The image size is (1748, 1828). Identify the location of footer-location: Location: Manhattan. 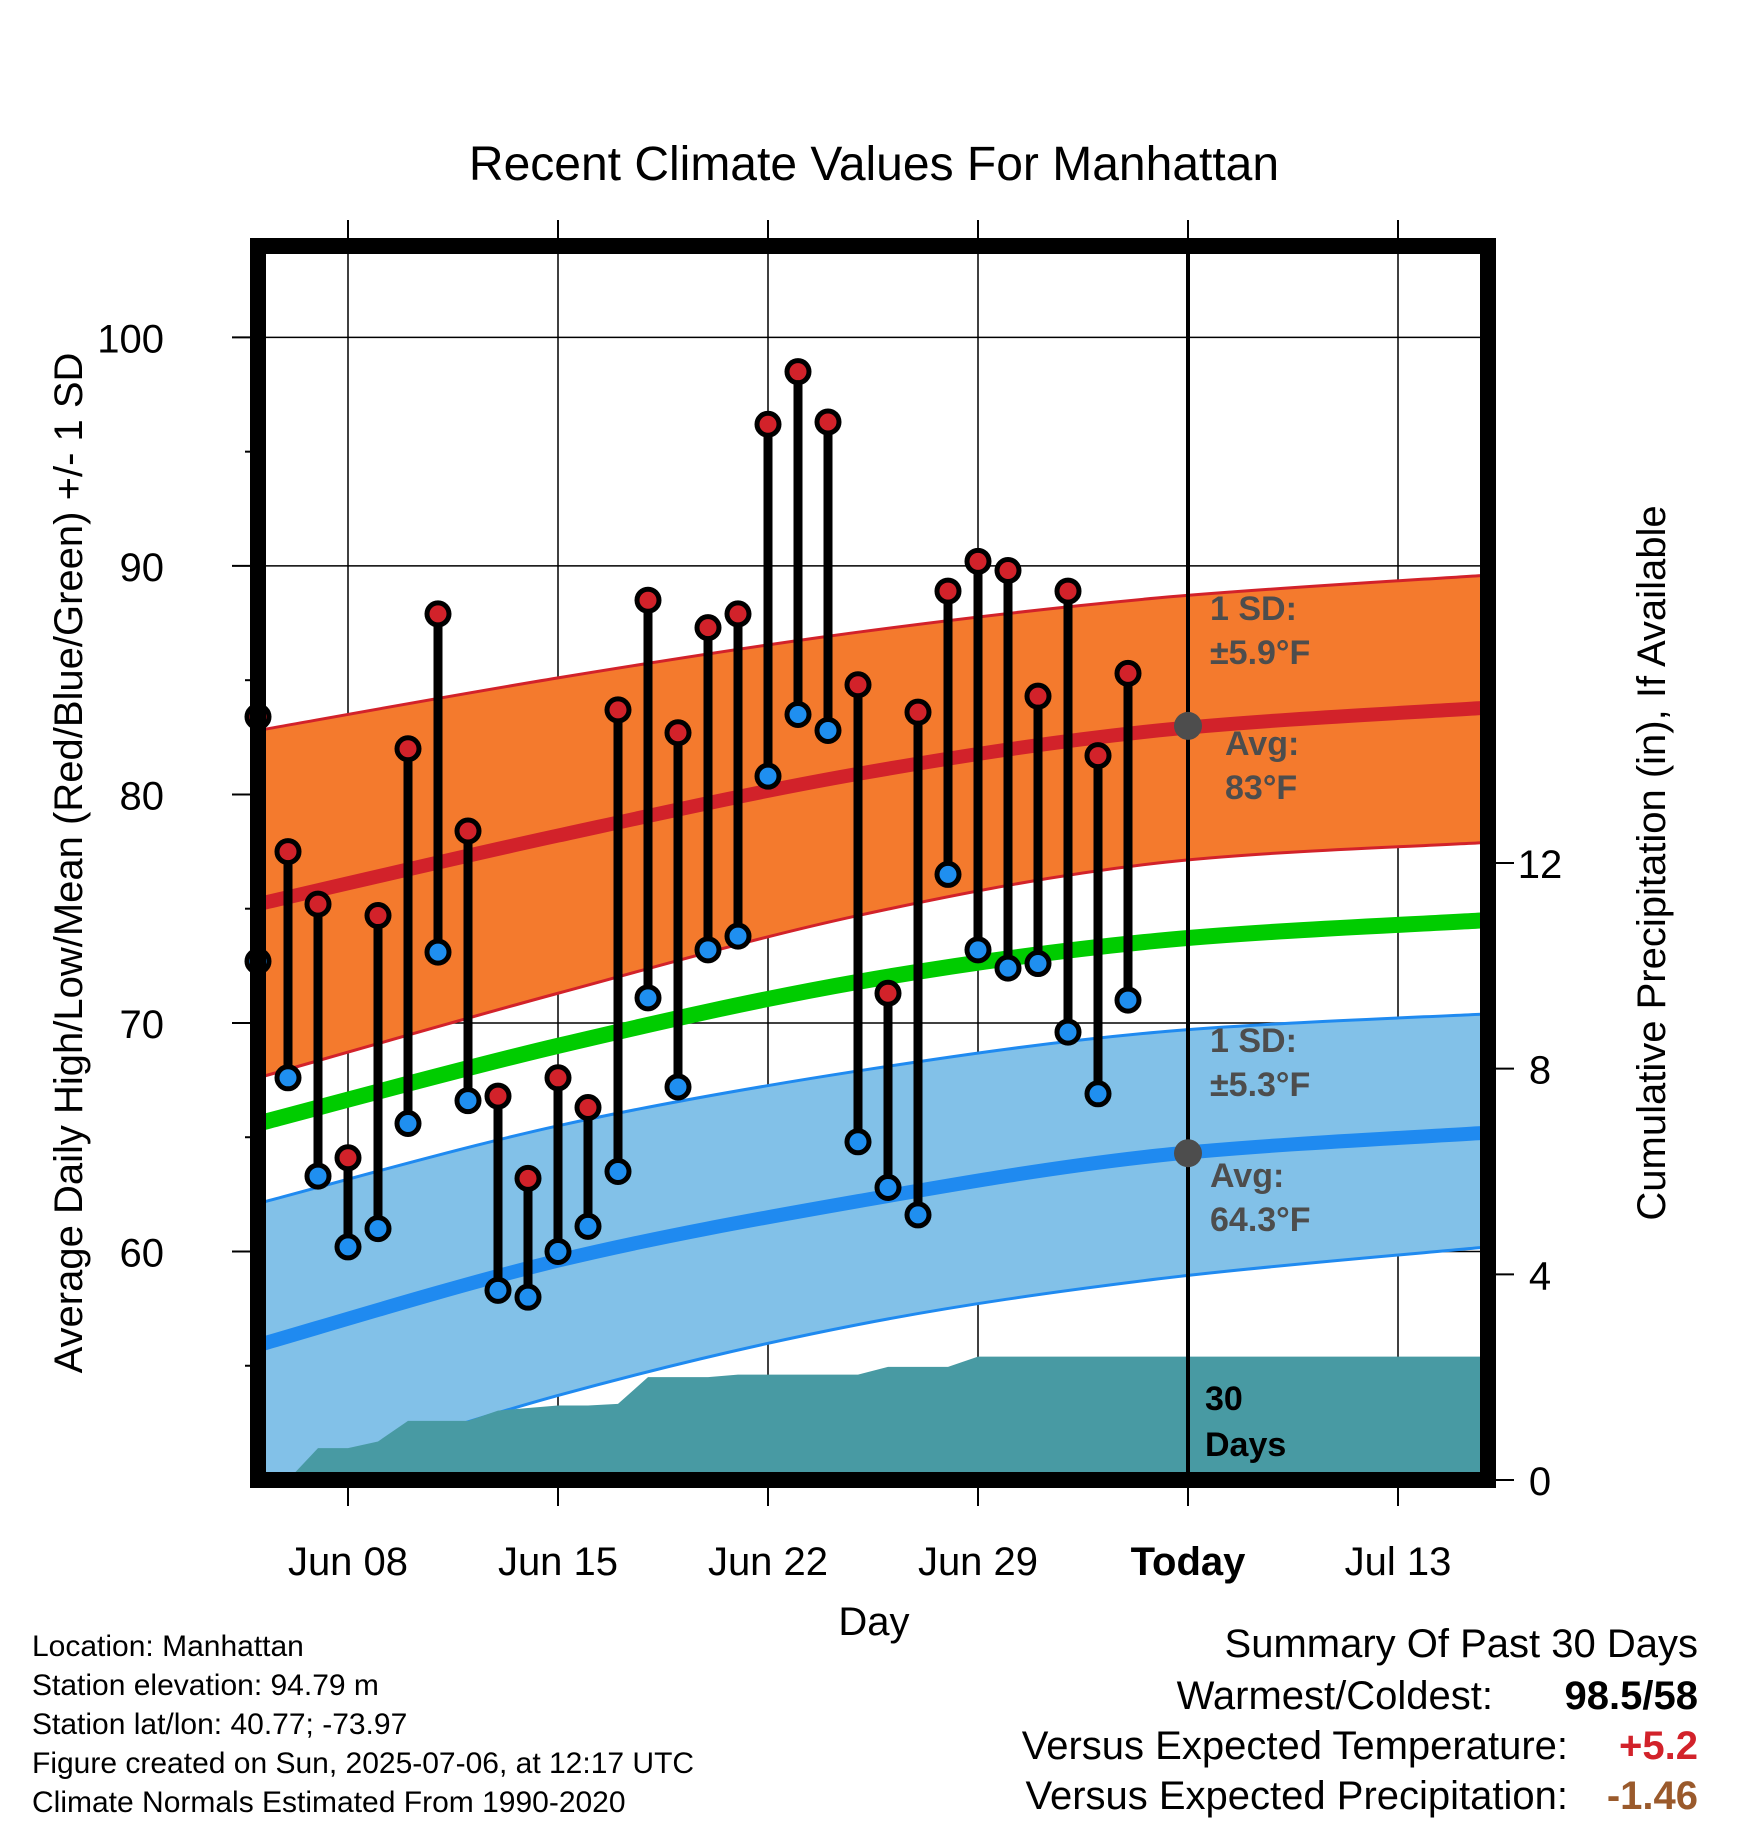
(168, 1646).